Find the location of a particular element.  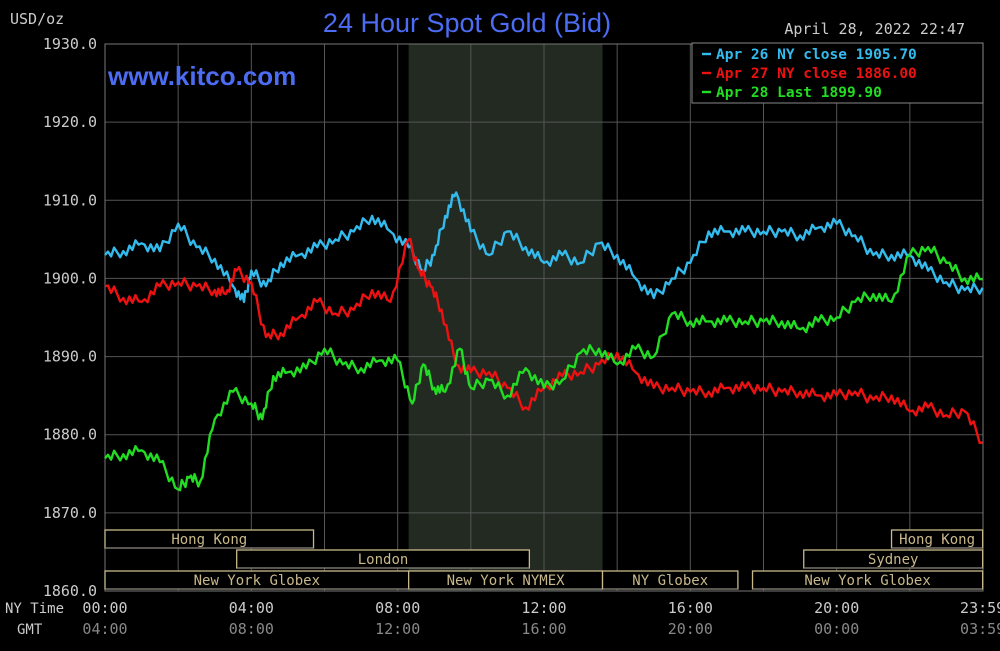

y-tick-label: 1870.0 is located at coordinates (70, 513).